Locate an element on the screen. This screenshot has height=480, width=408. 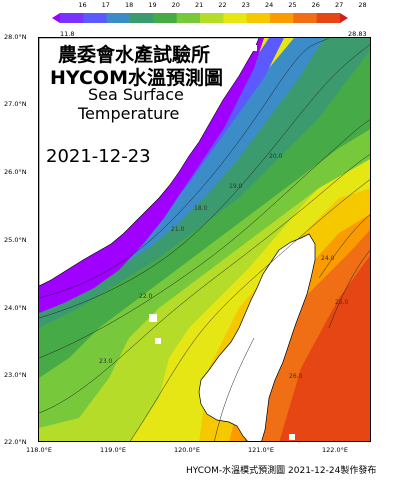
colorbar-tick-label: 22 is located at coordinates (222, 5).